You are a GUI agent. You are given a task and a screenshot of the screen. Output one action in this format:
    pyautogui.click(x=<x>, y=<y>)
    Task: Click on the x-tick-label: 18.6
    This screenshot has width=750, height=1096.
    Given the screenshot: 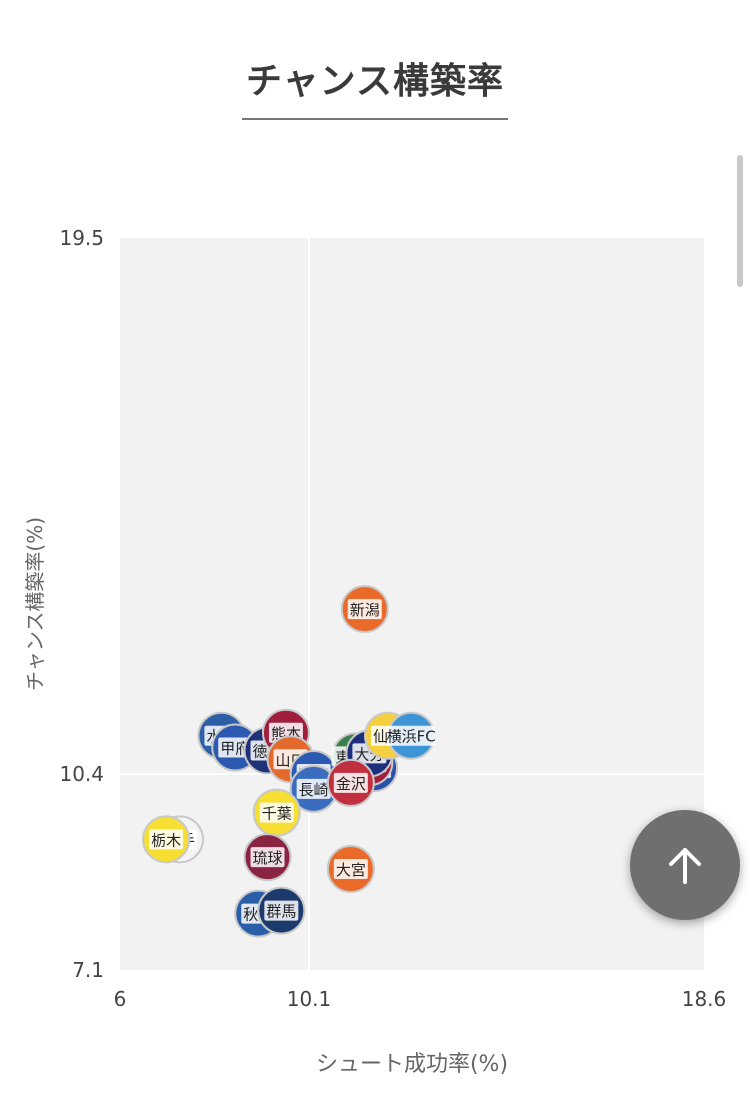 What is the action you would take?
    pyautogui.click(x=704, y=999)
    